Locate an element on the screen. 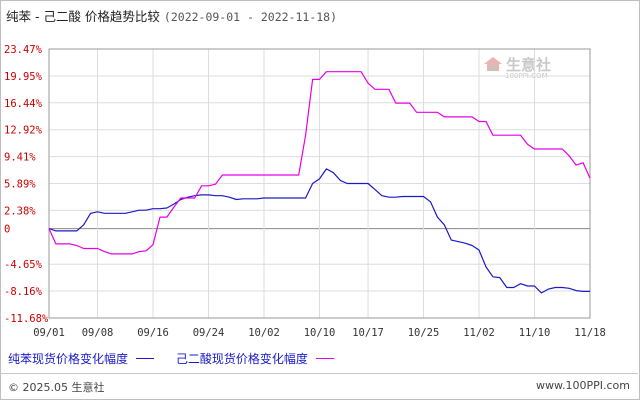 This screenshot has height=400, width=640. x-tick-label: 10/17 is located at coordinates (368, 333).